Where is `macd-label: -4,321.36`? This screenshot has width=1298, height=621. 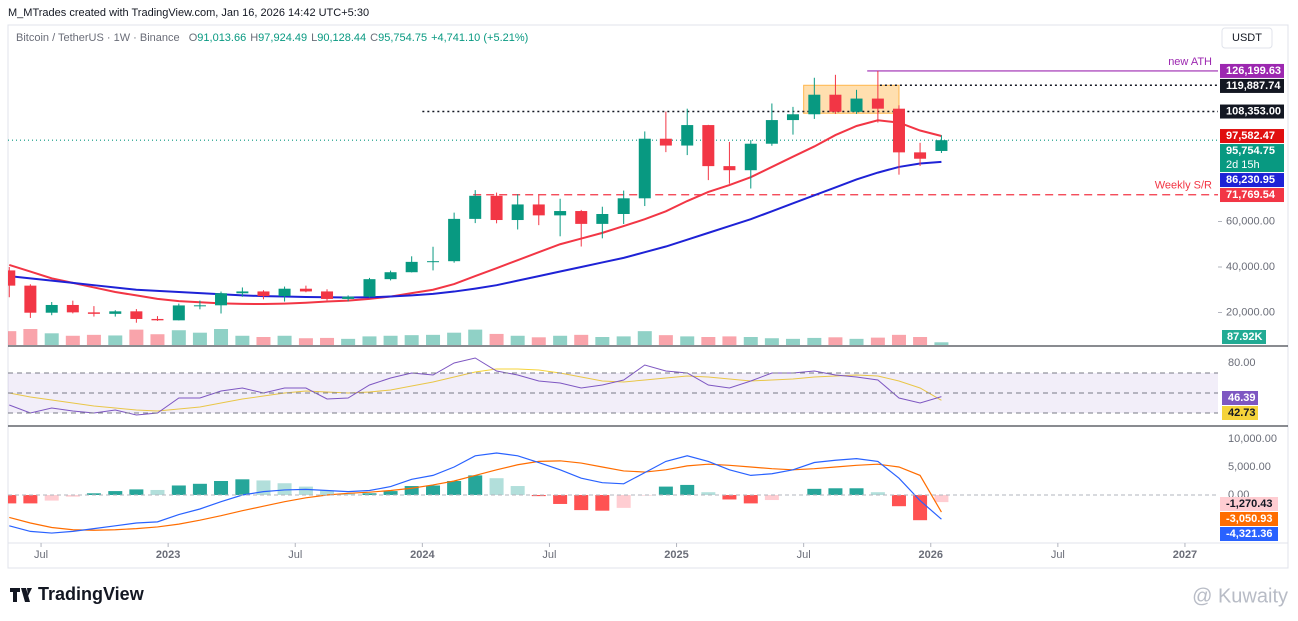 macd-label: -4,321.36 is located at coordinates (1249, 534).